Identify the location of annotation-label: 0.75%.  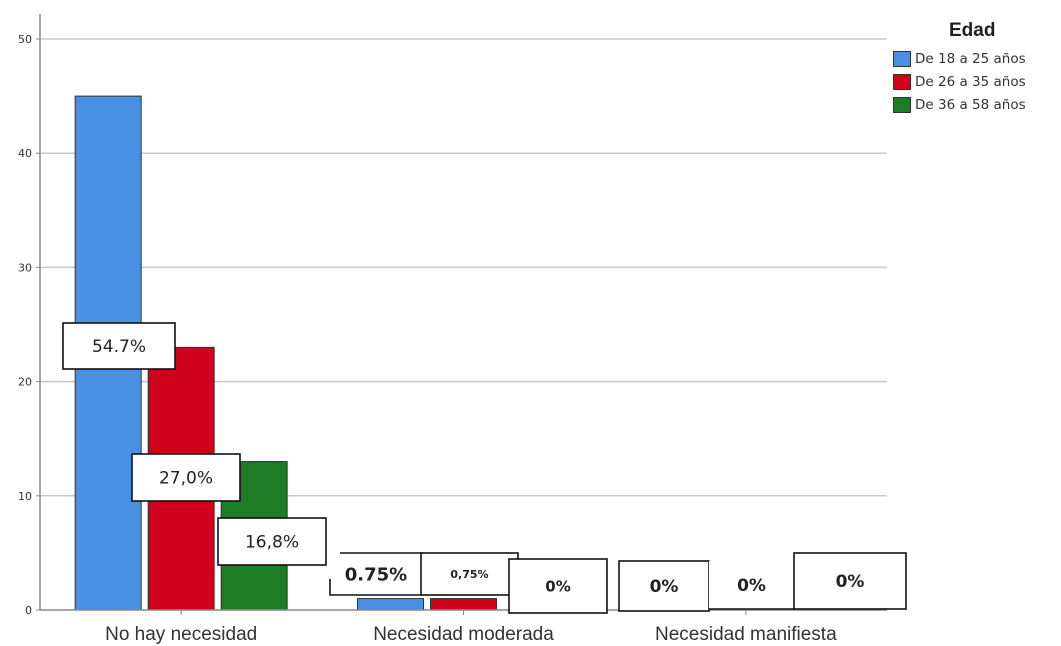
(376, 574).